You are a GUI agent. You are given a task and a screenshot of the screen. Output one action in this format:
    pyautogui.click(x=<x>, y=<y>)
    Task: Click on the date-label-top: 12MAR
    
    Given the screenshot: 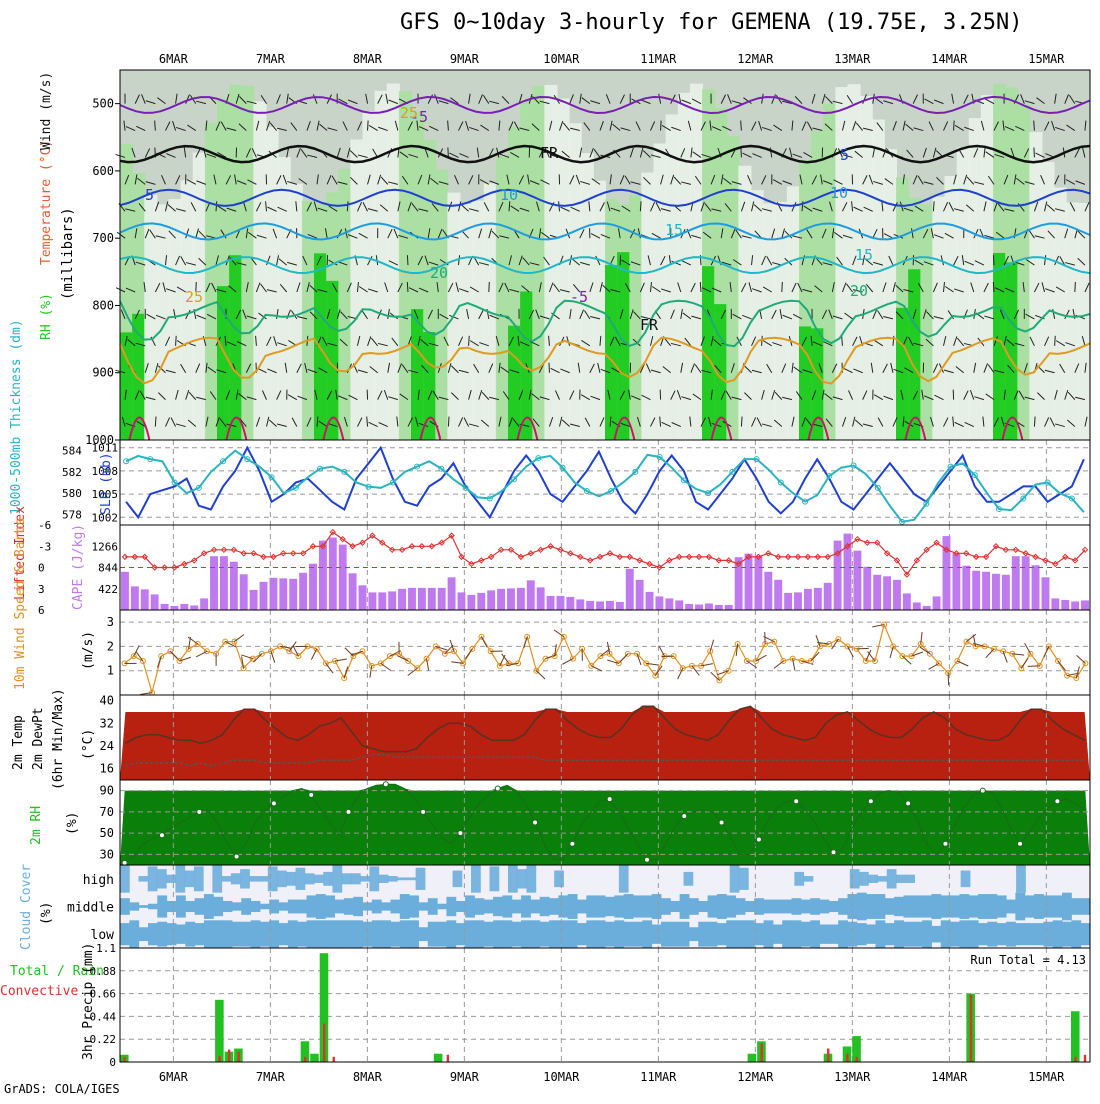 What is the action you would take?
    pyautogui.click(x=755, y=59)
    